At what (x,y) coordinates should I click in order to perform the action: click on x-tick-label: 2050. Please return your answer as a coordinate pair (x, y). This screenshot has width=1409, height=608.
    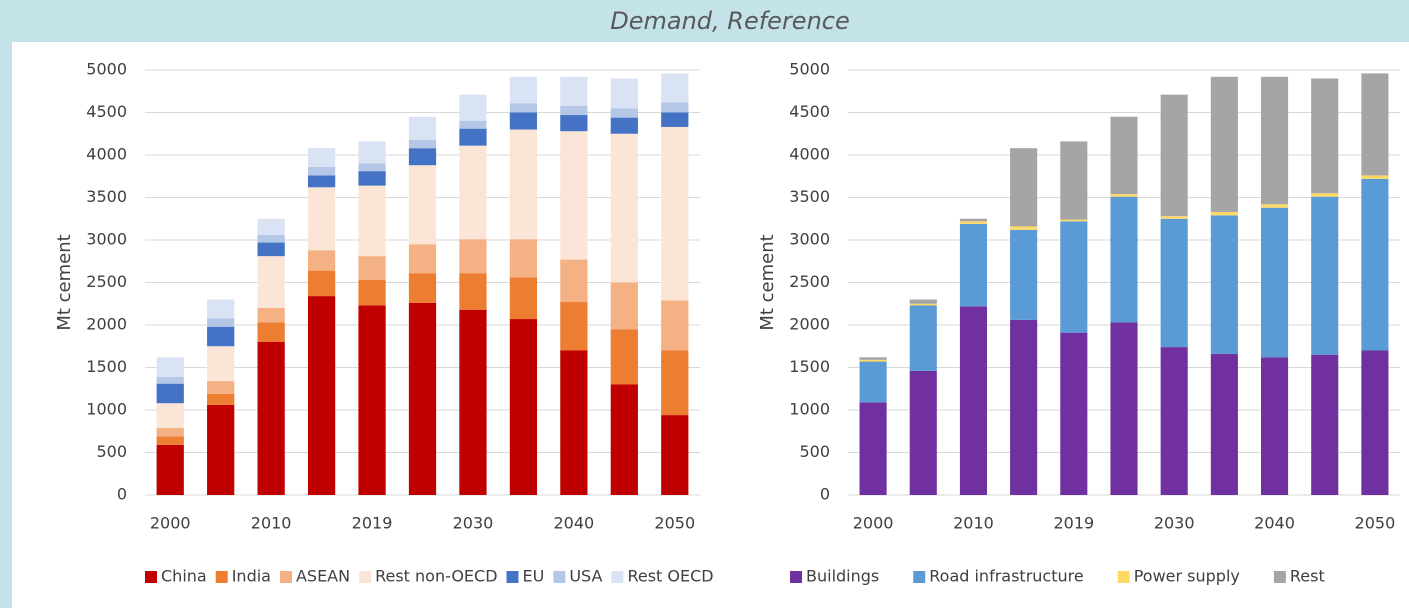
    Looking at the image, I should click on (674, 523).